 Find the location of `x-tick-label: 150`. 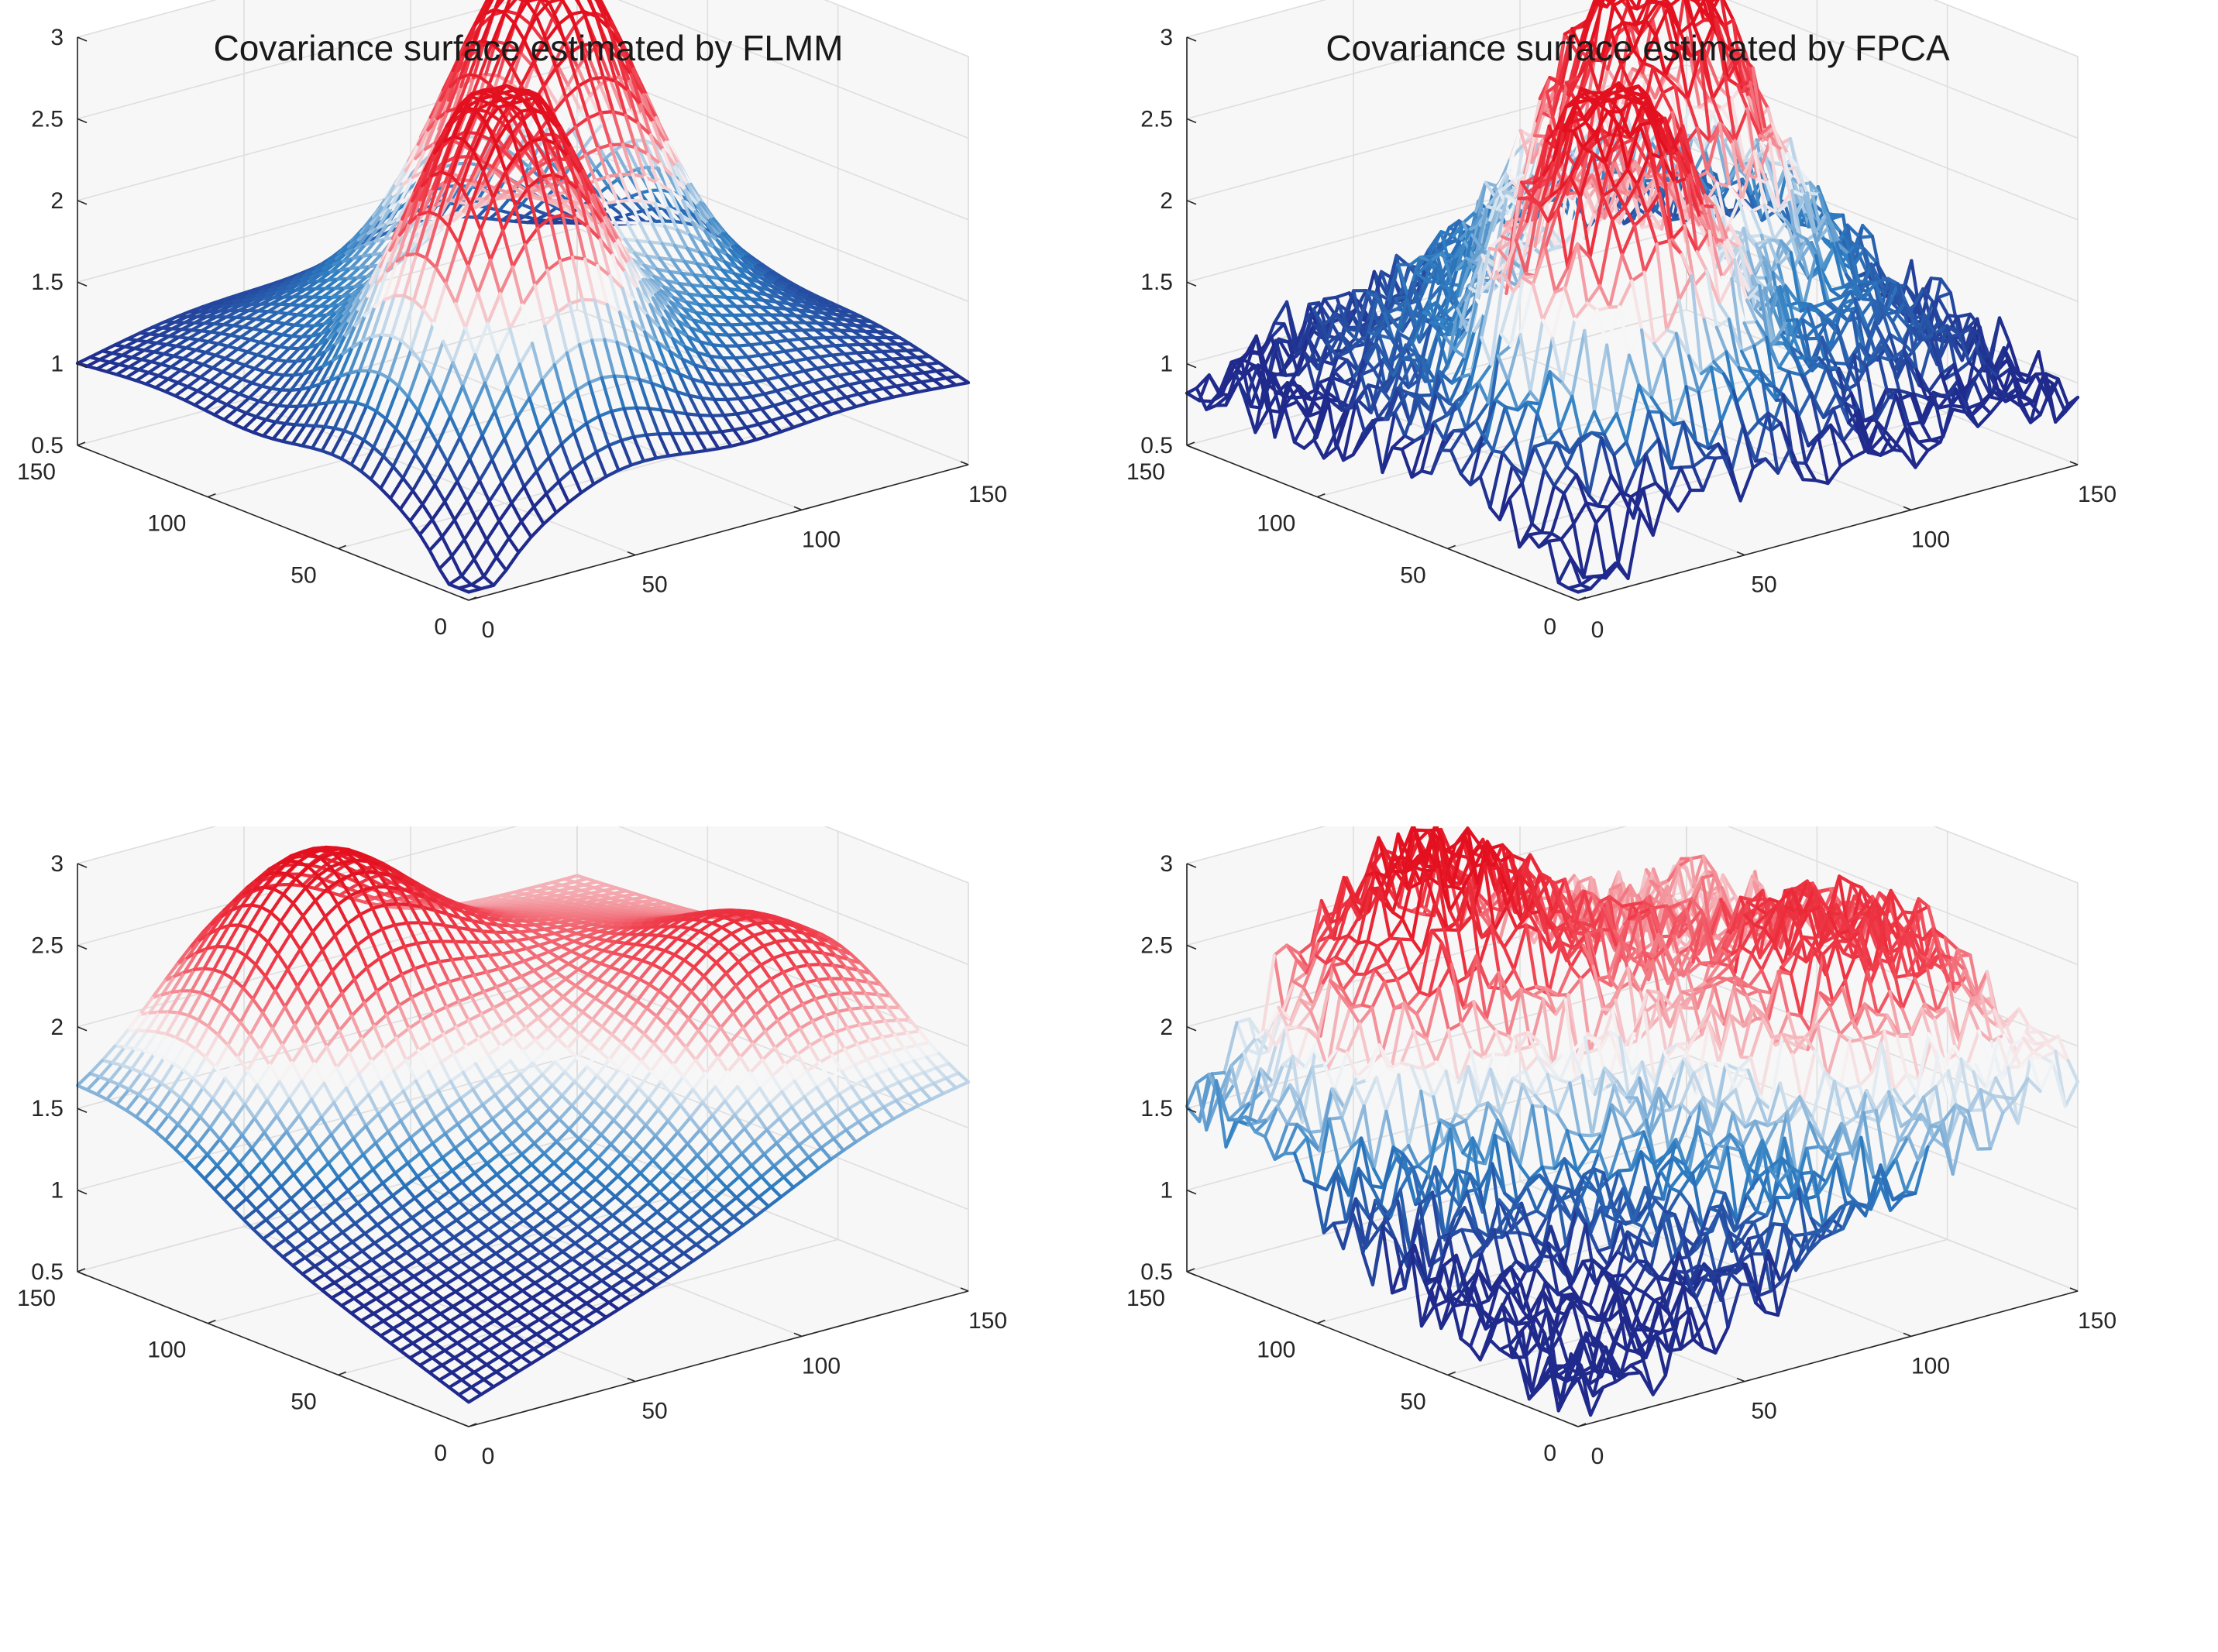

x-tick-label: 150 is located at coordinates (987, 494).